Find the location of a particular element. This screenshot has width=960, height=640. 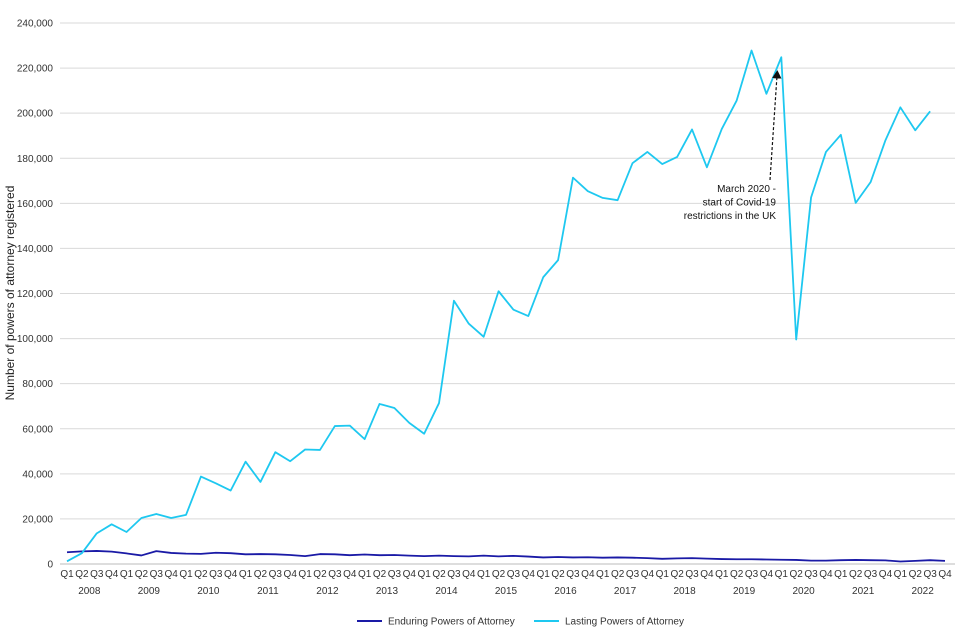

x-year-label: 2008 is located at coordinates (89, 591).